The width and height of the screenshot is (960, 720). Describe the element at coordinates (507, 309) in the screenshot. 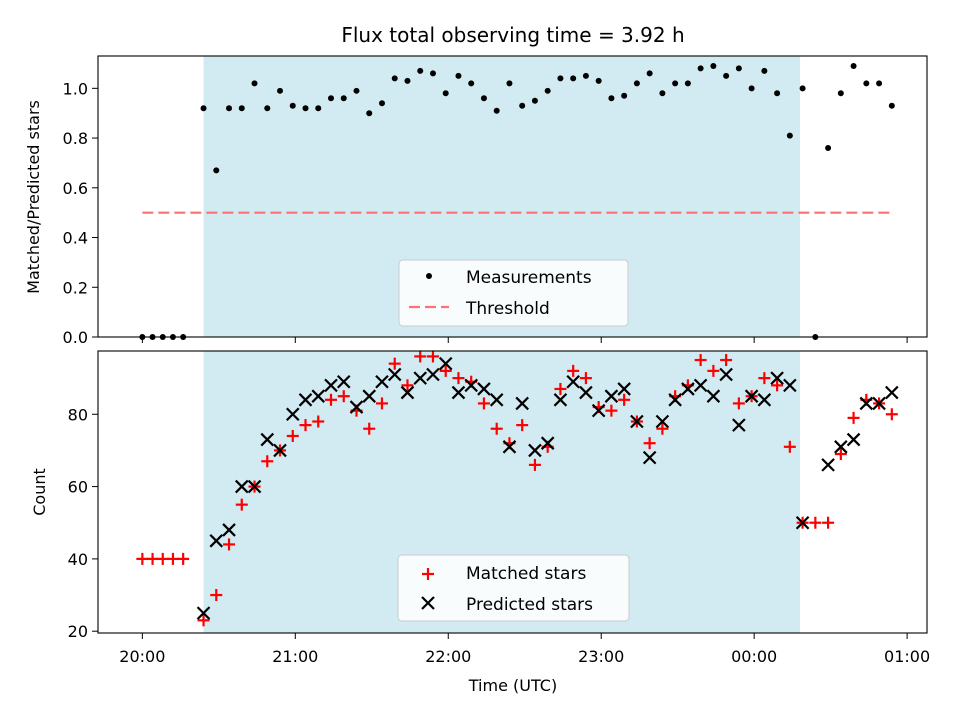

I see `legend-threshold-label: Threshold` at that location.